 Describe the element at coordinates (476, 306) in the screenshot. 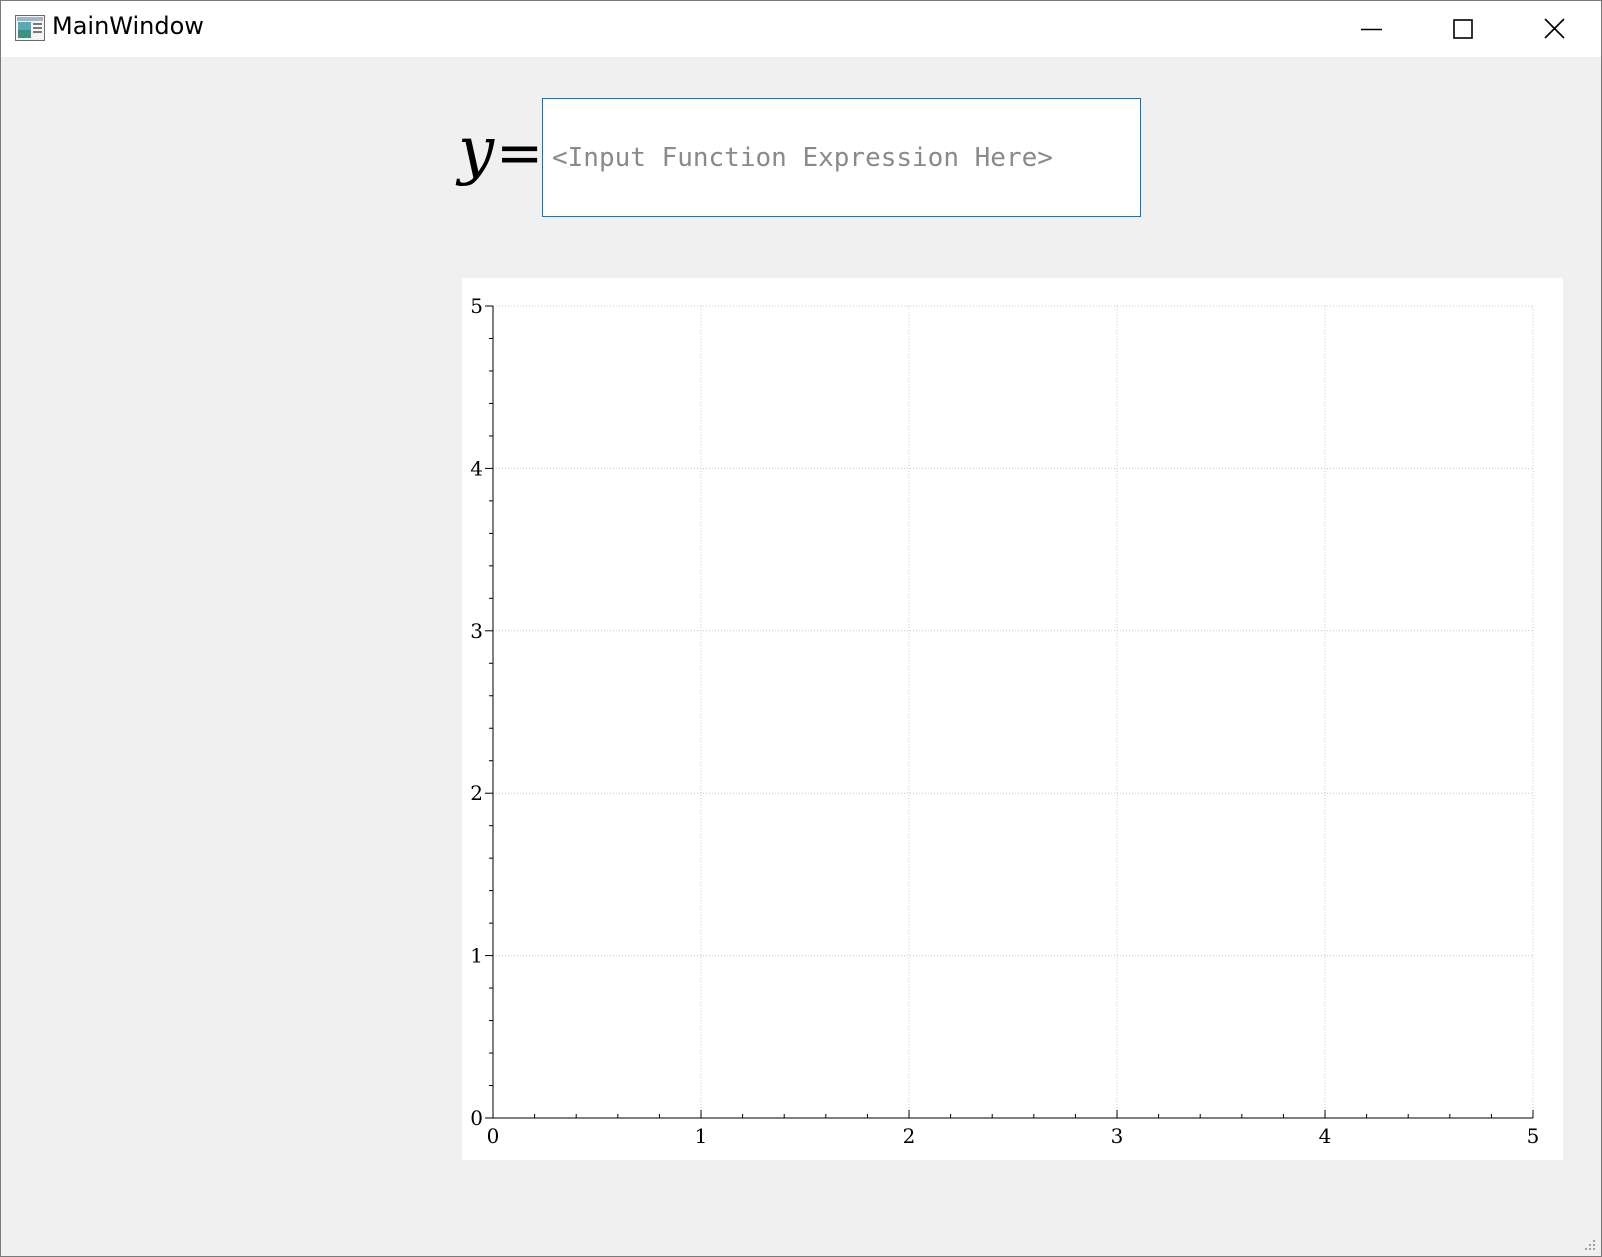

I see `y-tick-label: 5` at that location.